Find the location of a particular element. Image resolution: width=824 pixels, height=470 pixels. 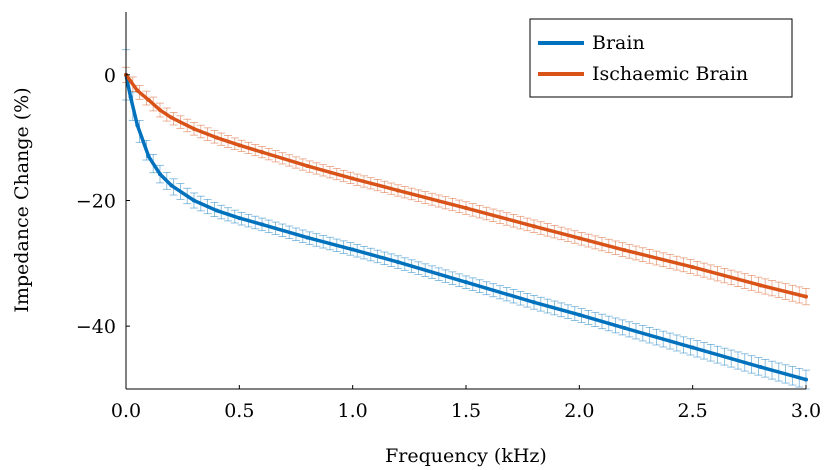

y-tick-label: −40 is located at coordinates (96, 327).